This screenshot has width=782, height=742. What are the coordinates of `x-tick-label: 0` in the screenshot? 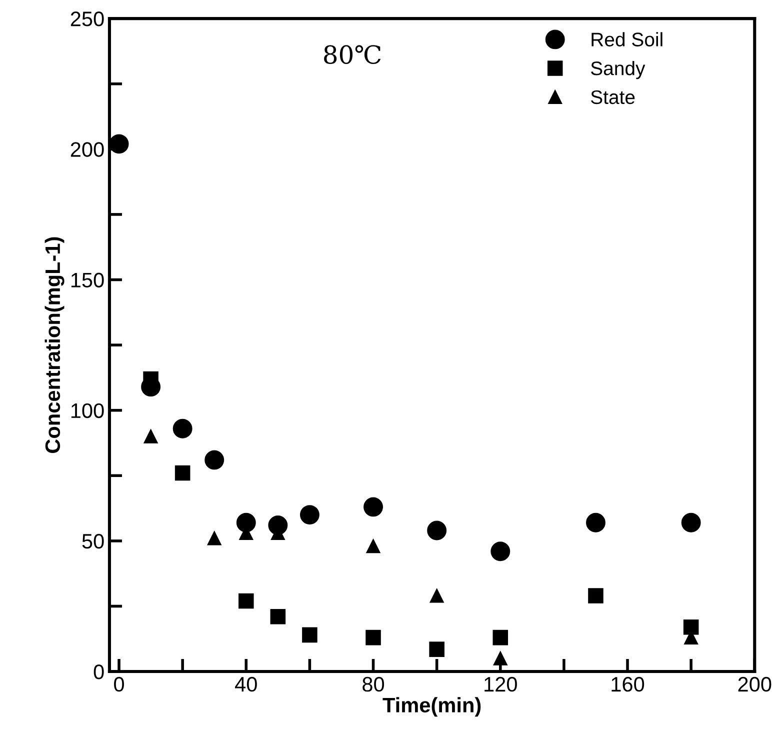 It's located at (119, 684).